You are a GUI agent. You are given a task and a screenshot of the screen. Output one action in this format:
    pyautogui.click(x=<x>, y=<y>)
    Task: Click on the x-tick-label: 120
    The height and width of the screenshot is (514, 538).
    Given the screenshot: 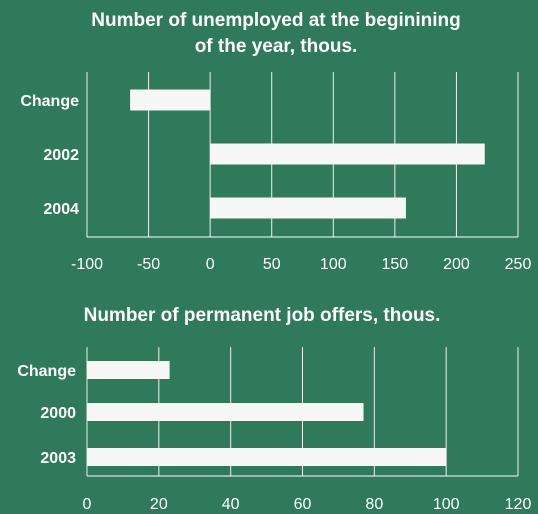 What is the action you would take?
    pyautogui.click(x=518, y=504)
    